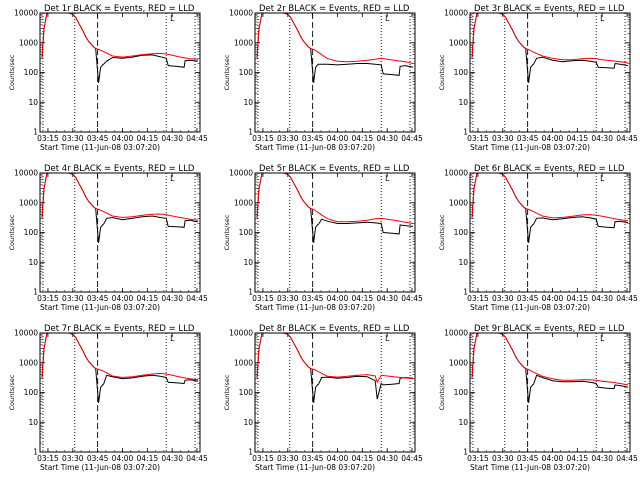 This screenshot has height=480, width=640. What do you see at coordinates (119, 9) in the screenshot?
I see `panel-title: Det 1r BLACK = Events, RED = LLD` at bounding box center [119, 9].